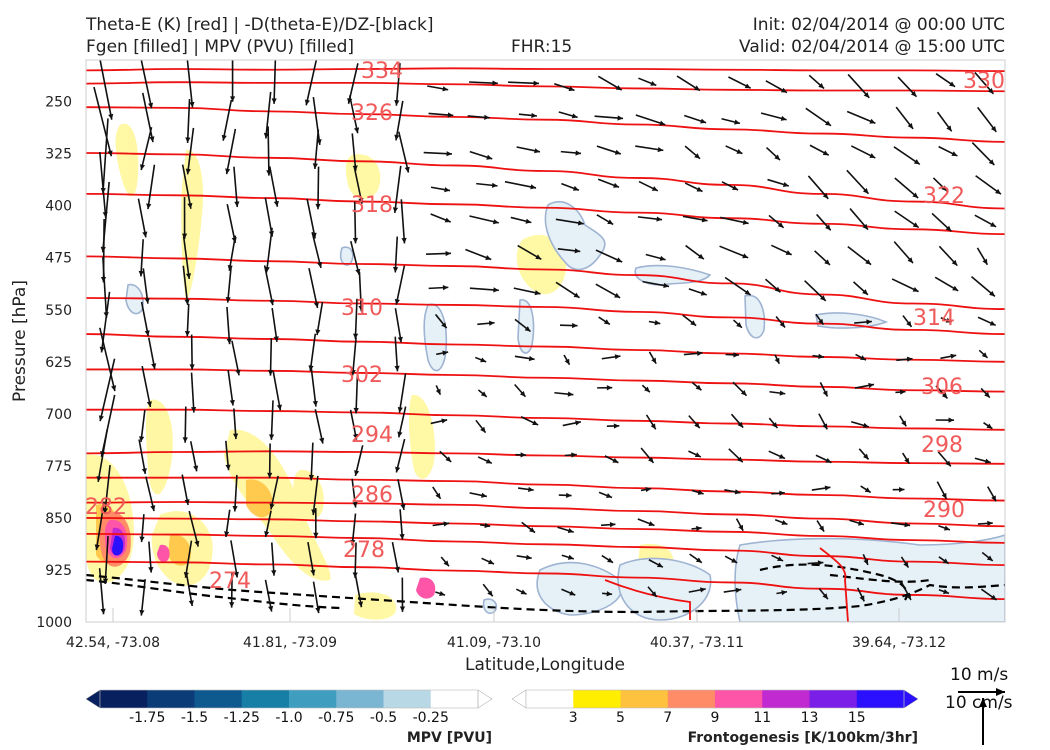  I want to click on x-tick-label: 42.54, -73.08, so click(113, 643).